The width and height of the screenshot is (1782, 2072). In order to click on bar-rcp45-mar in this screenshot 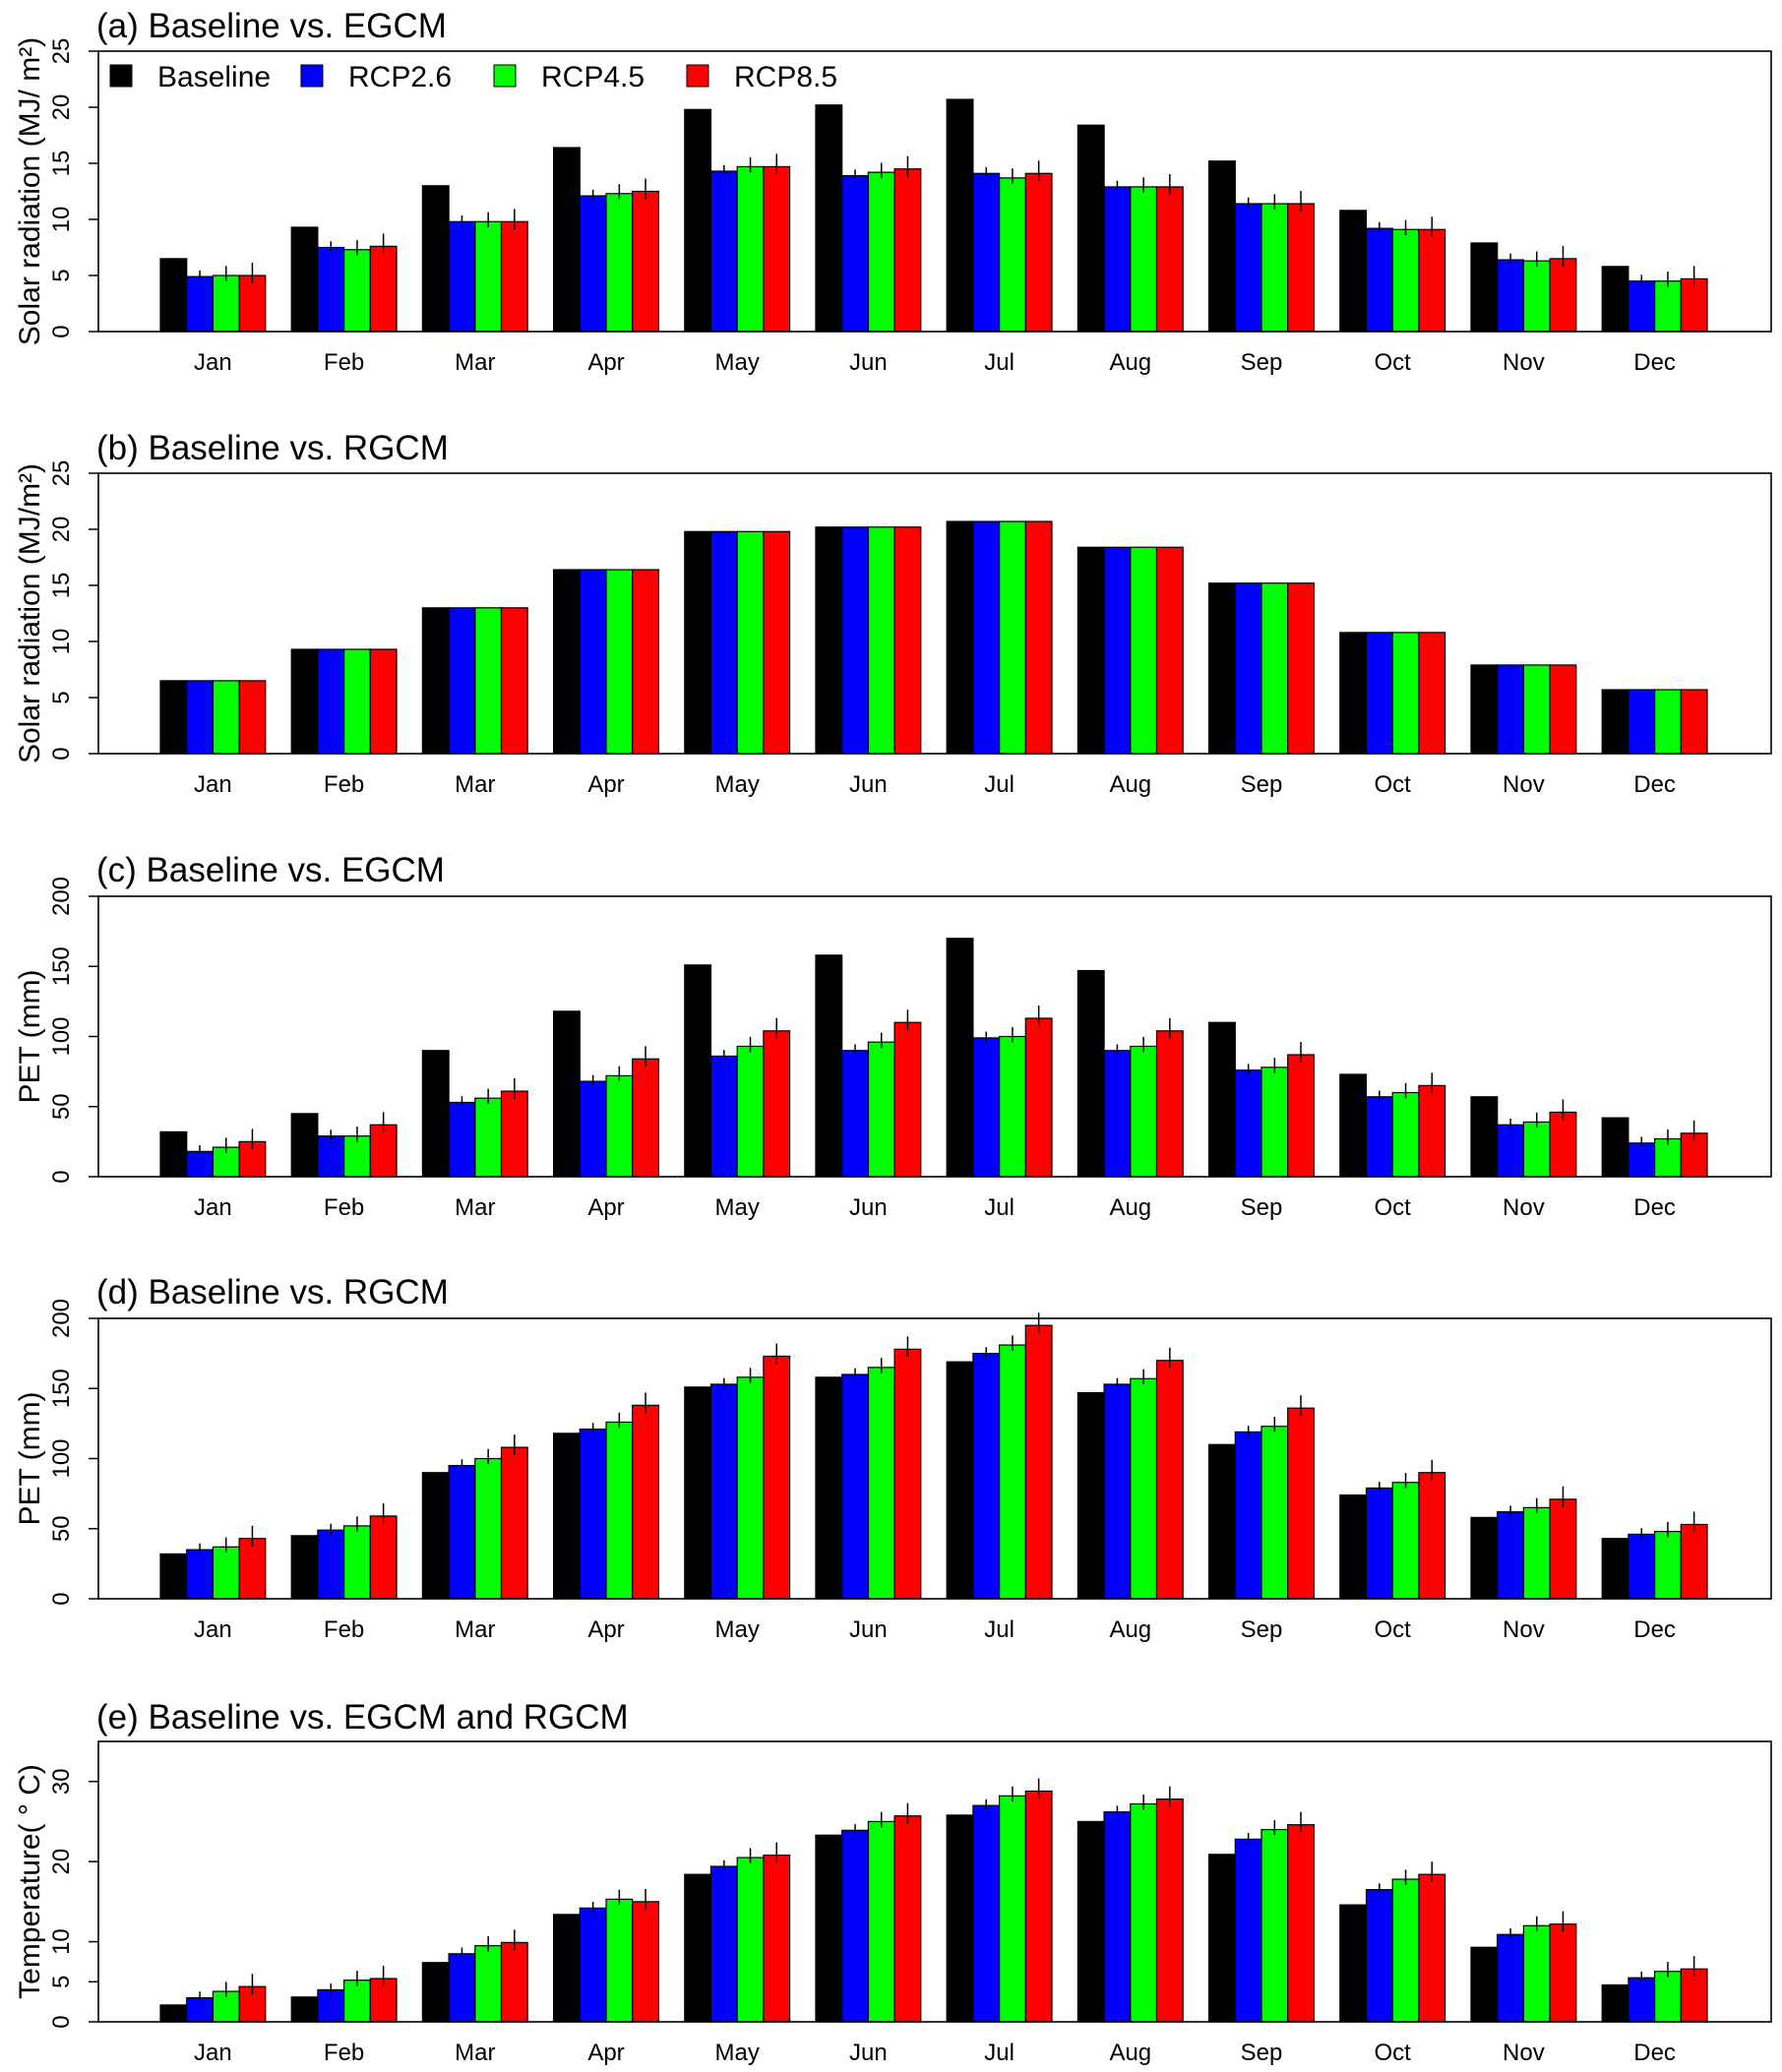, I will do `click(488, 681)`.